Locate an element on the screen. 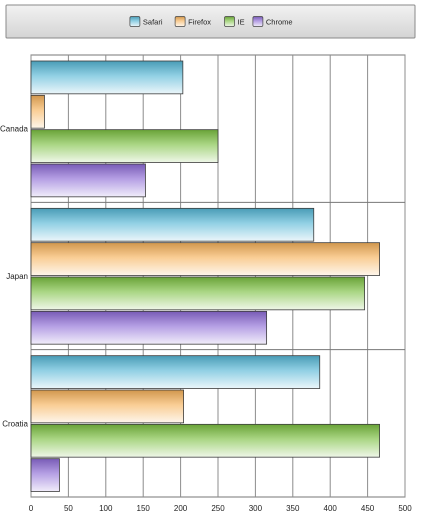 The height and width of the screenshot is (530, 422). bar-croatia-safari is located at coordinates (175, 372).